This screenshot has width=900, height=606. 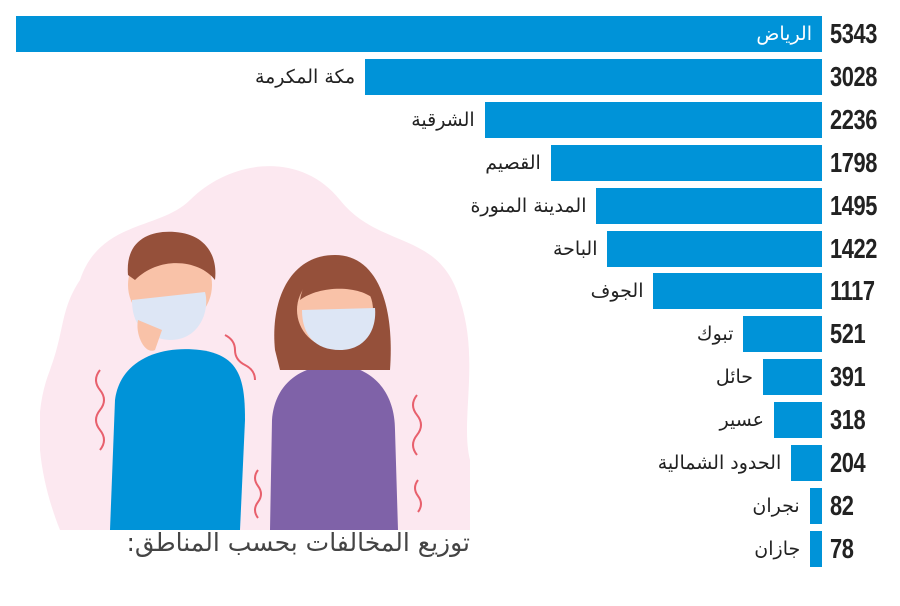 What do you see at coordinates (854, 33) in the screenshot?
I see `value-label: 5343` at bounding box center [854, 33].